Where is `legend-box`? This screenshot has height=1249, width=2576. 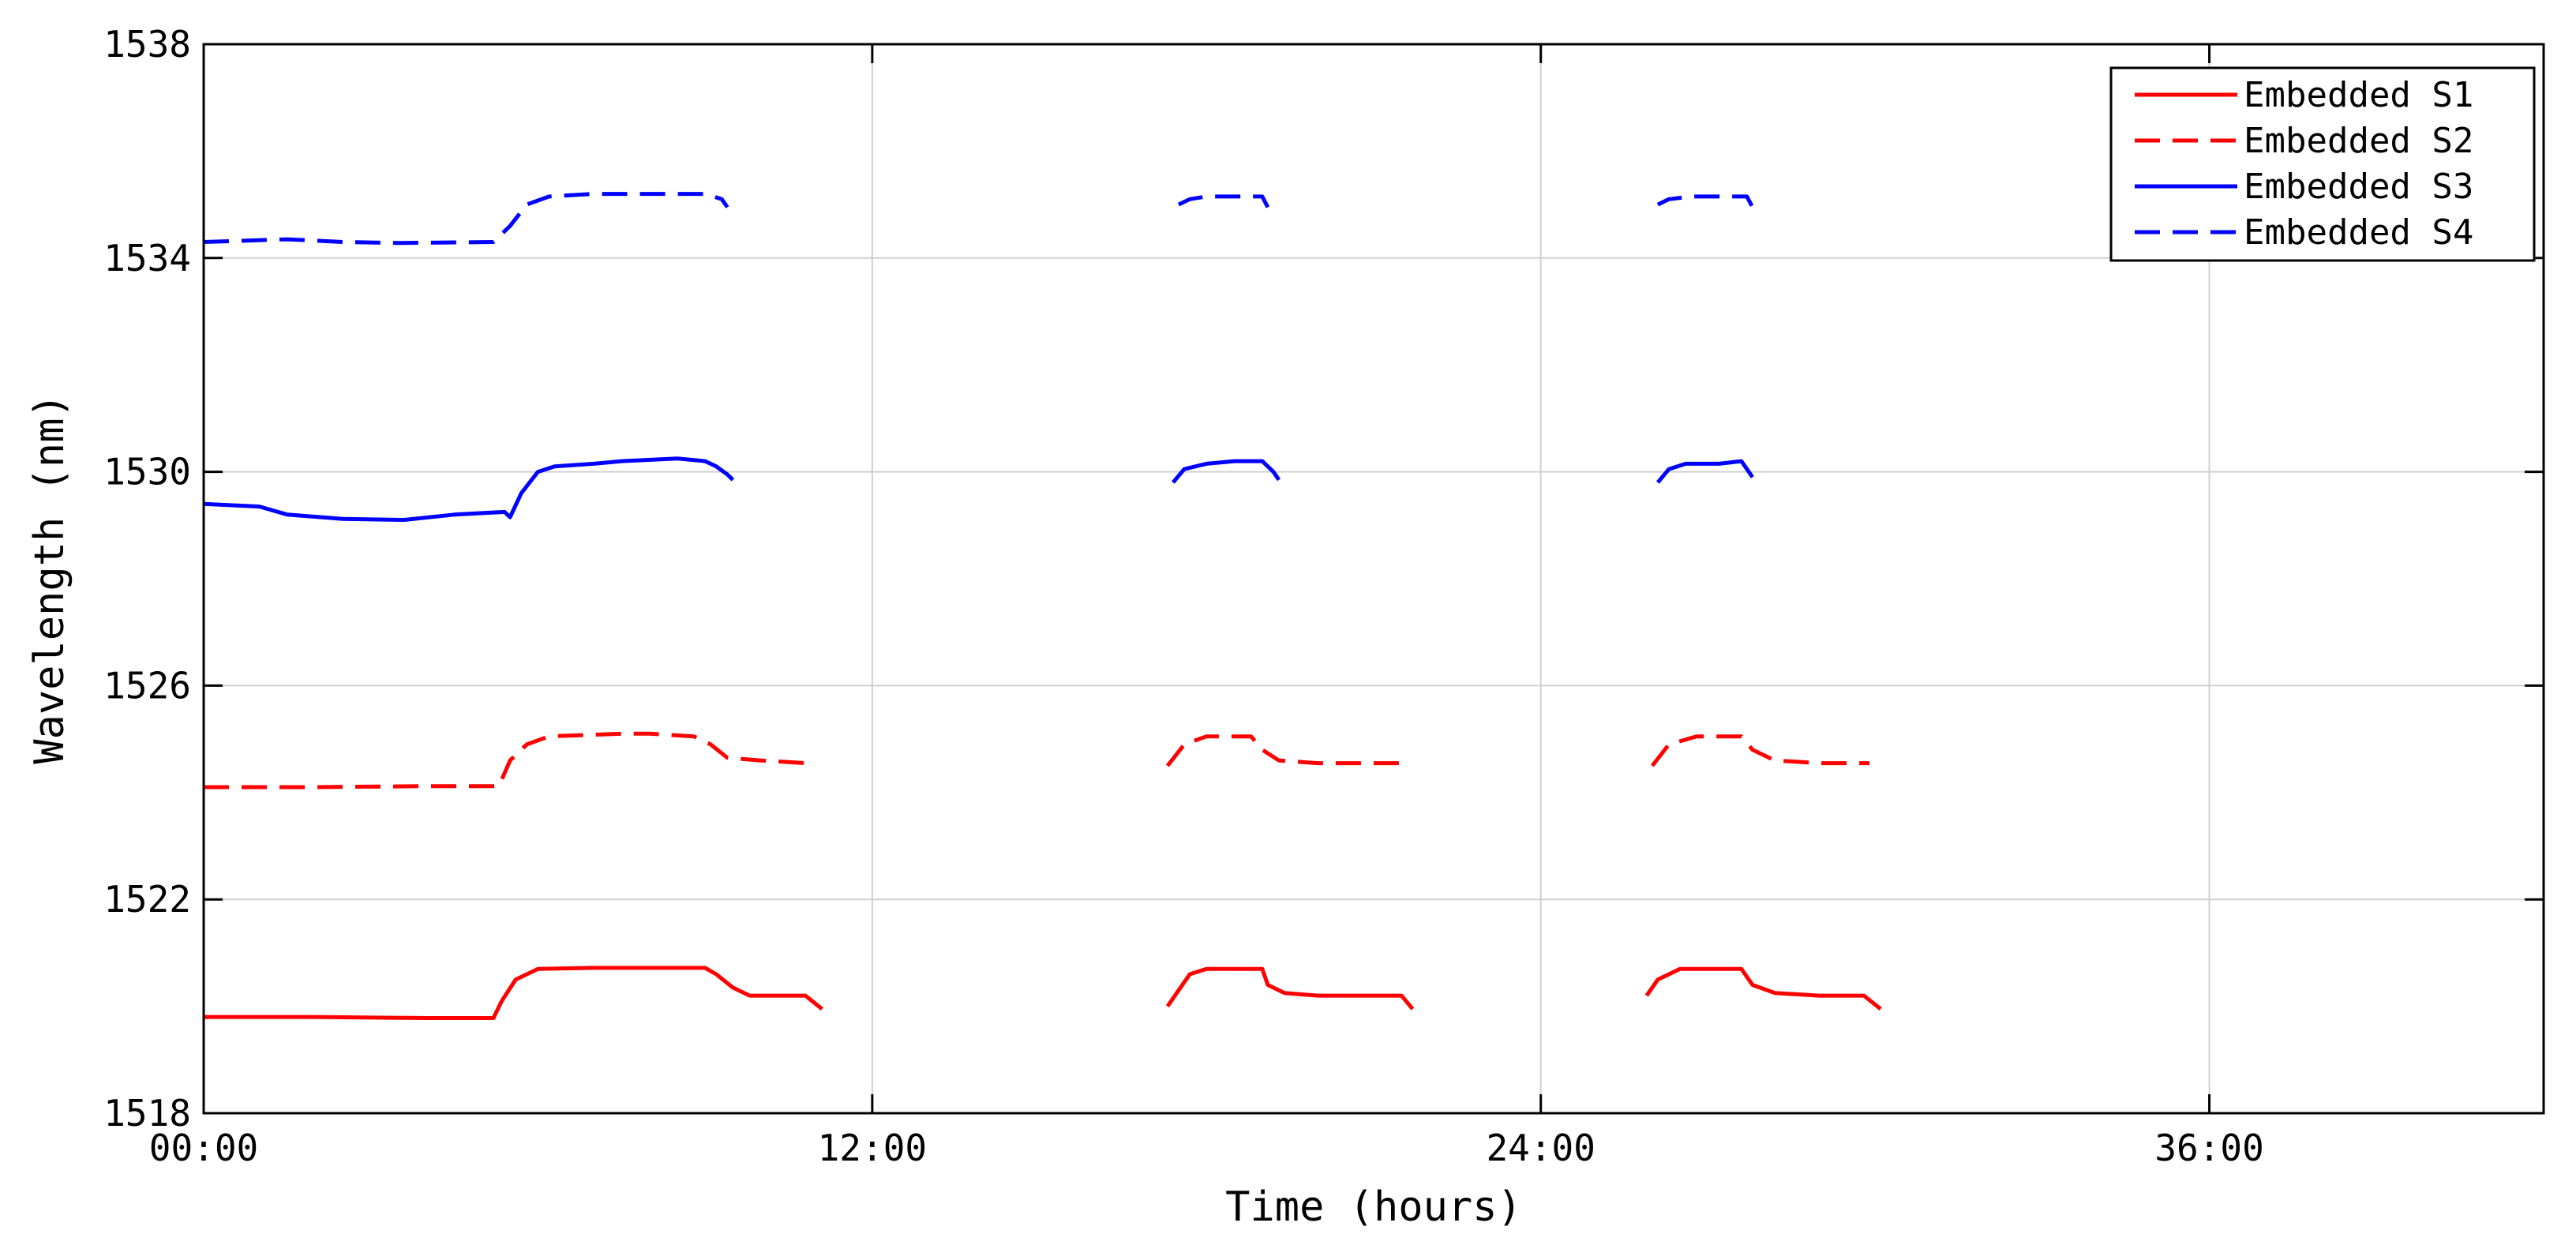 legend-box is located at coordinates (2322, 164).